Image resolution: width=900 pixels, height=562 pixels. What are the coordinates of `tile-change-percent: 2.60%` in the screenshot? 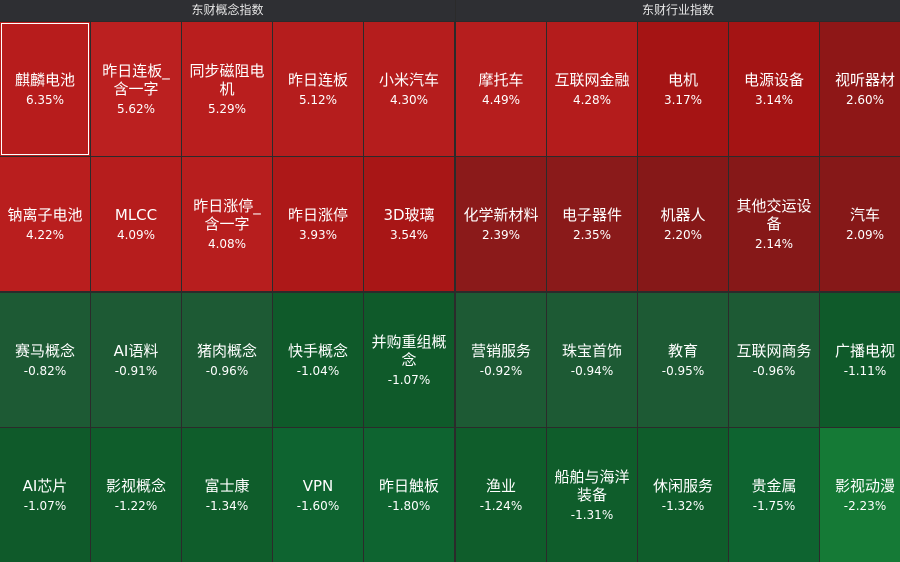 It's located at (865, 99).